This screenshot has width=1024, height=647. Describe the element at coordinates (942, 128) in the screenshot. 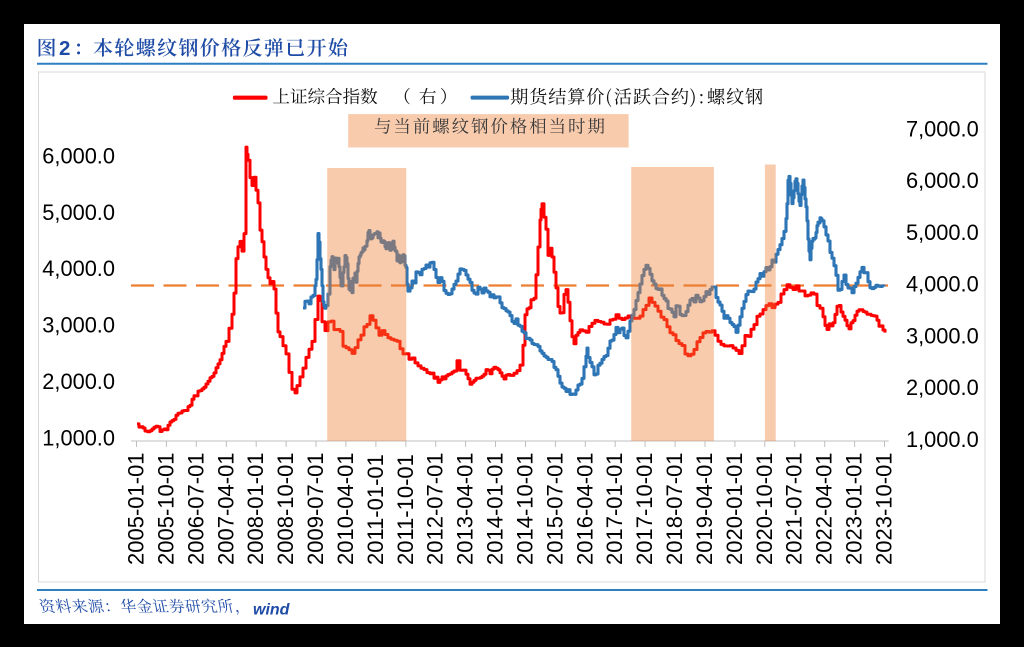

I see `svg-text: 7,000.0` at that location.